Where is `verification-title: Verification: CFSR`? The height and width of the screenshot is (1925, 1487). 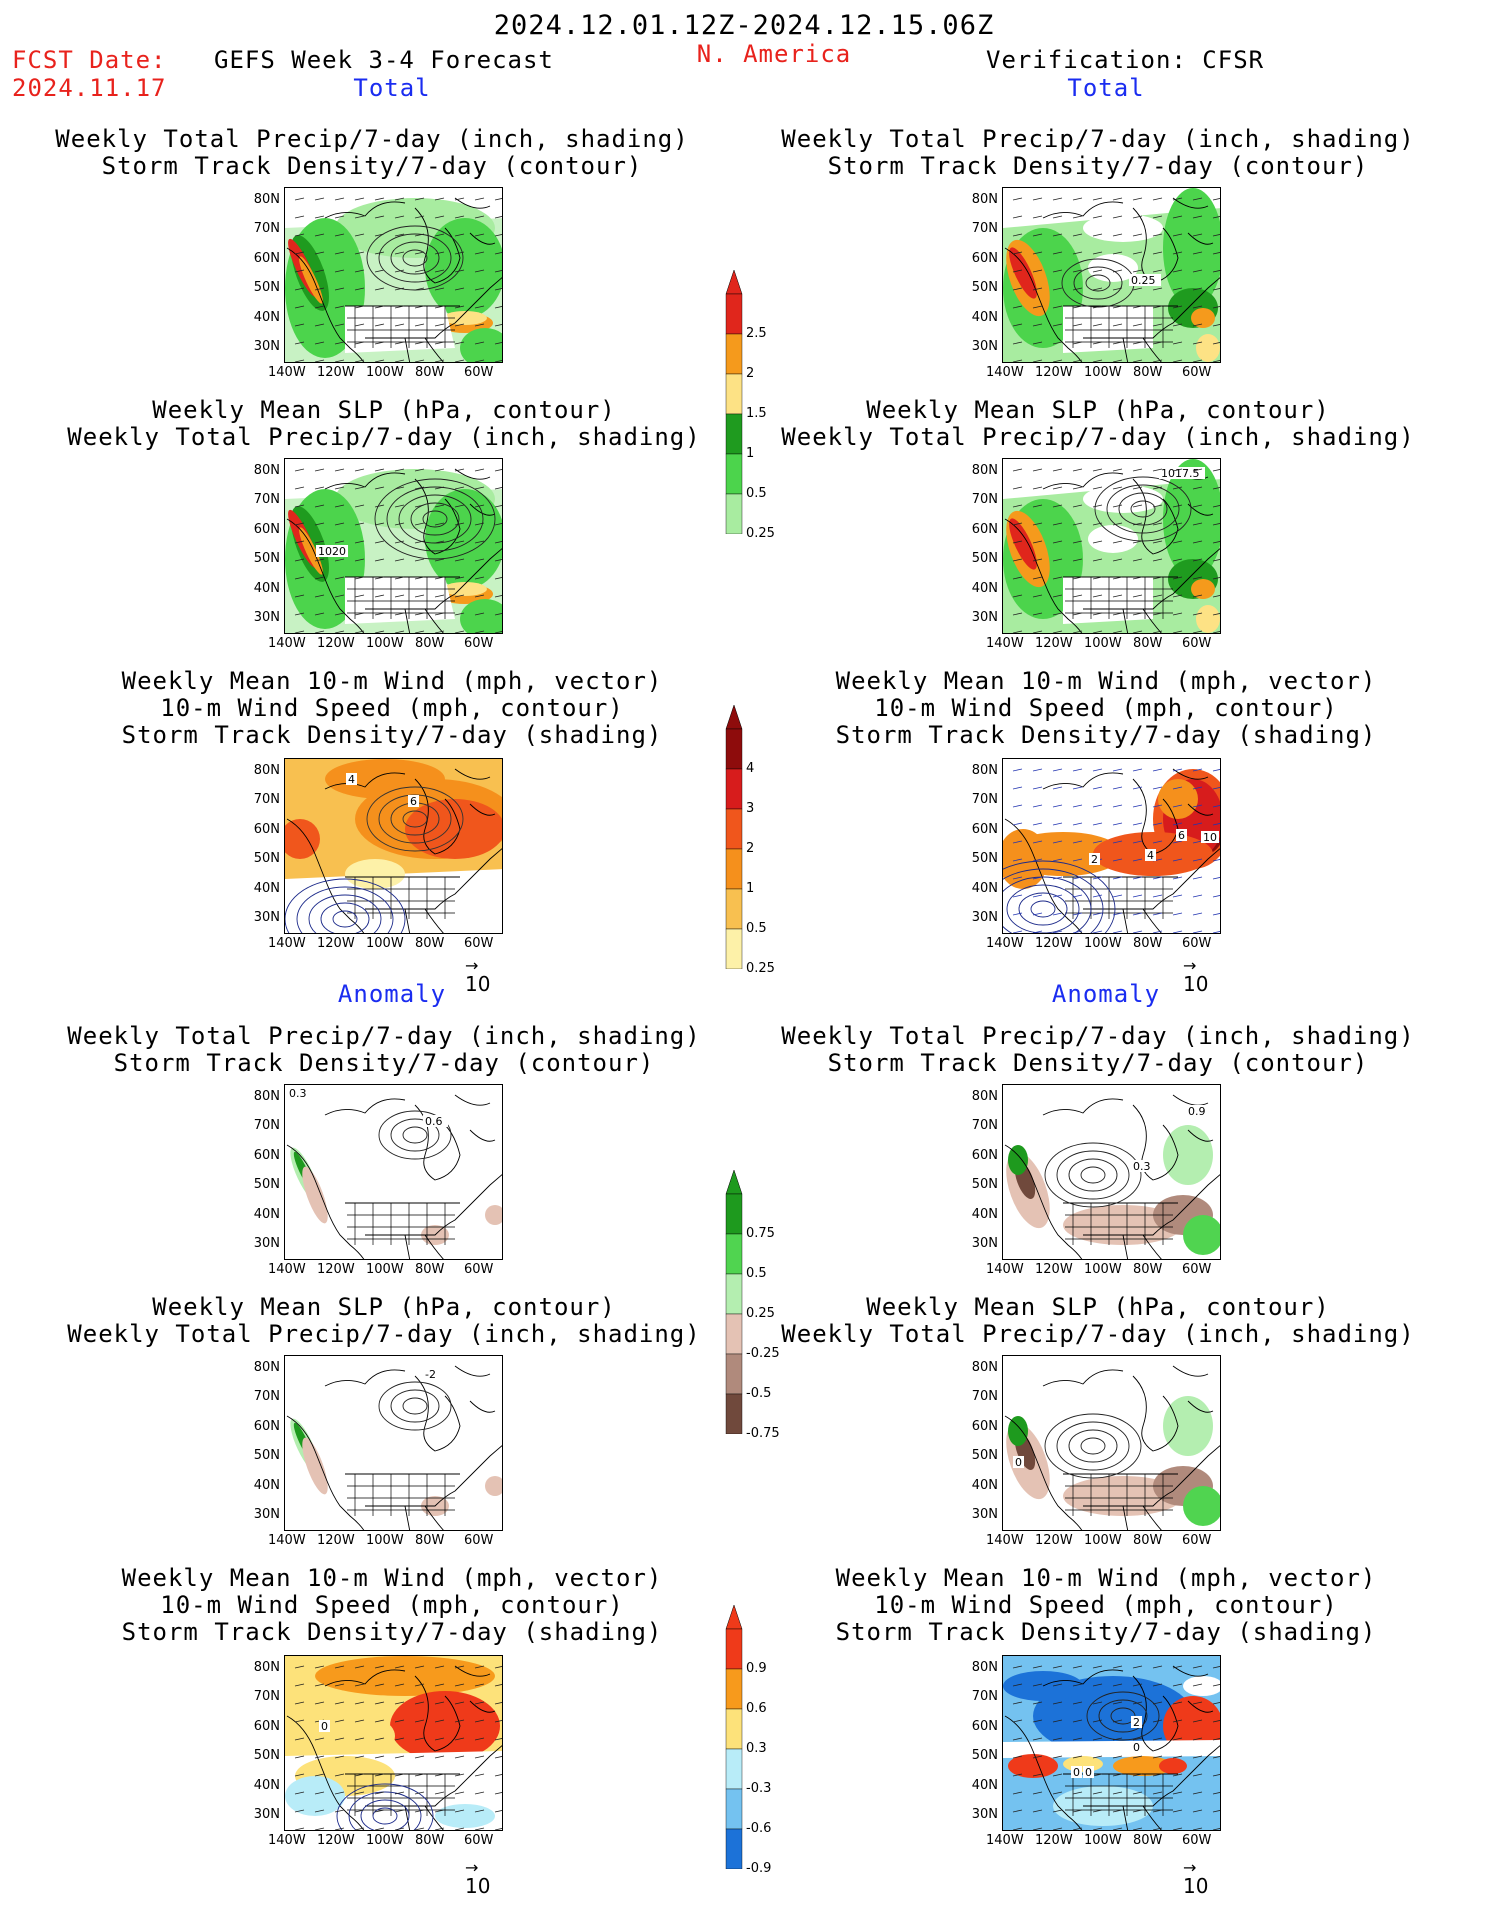 verification-title: Verification: CFSR is located at coordinates (1125, 60).